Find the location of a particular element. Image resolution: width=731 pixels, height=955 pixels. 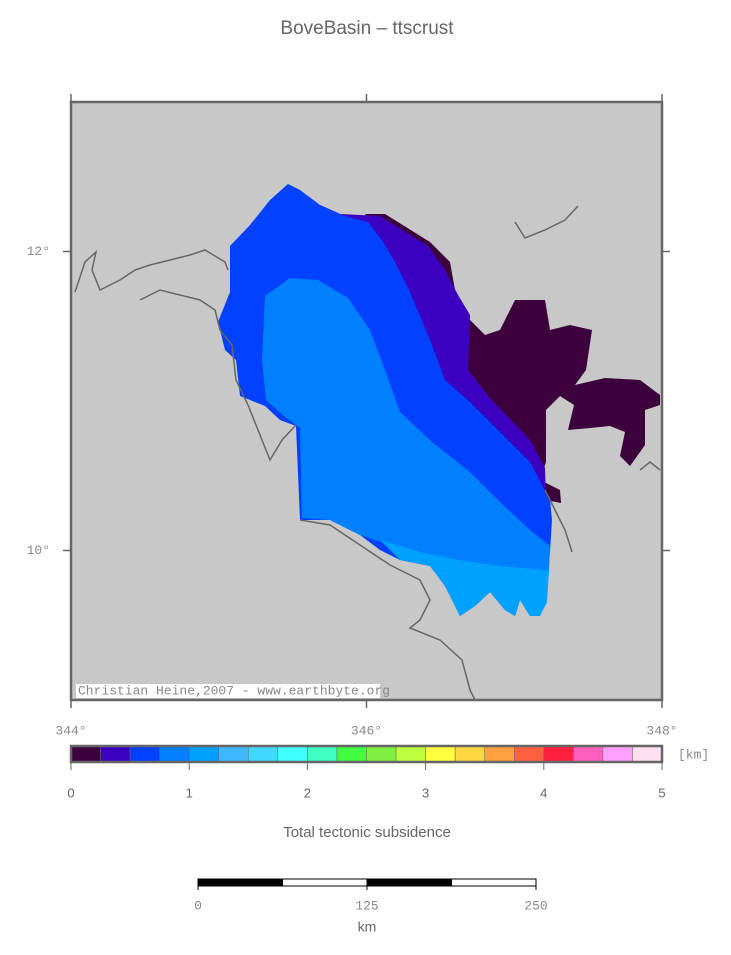

y-tick-label: 12° is located at coordinates (38, 251).